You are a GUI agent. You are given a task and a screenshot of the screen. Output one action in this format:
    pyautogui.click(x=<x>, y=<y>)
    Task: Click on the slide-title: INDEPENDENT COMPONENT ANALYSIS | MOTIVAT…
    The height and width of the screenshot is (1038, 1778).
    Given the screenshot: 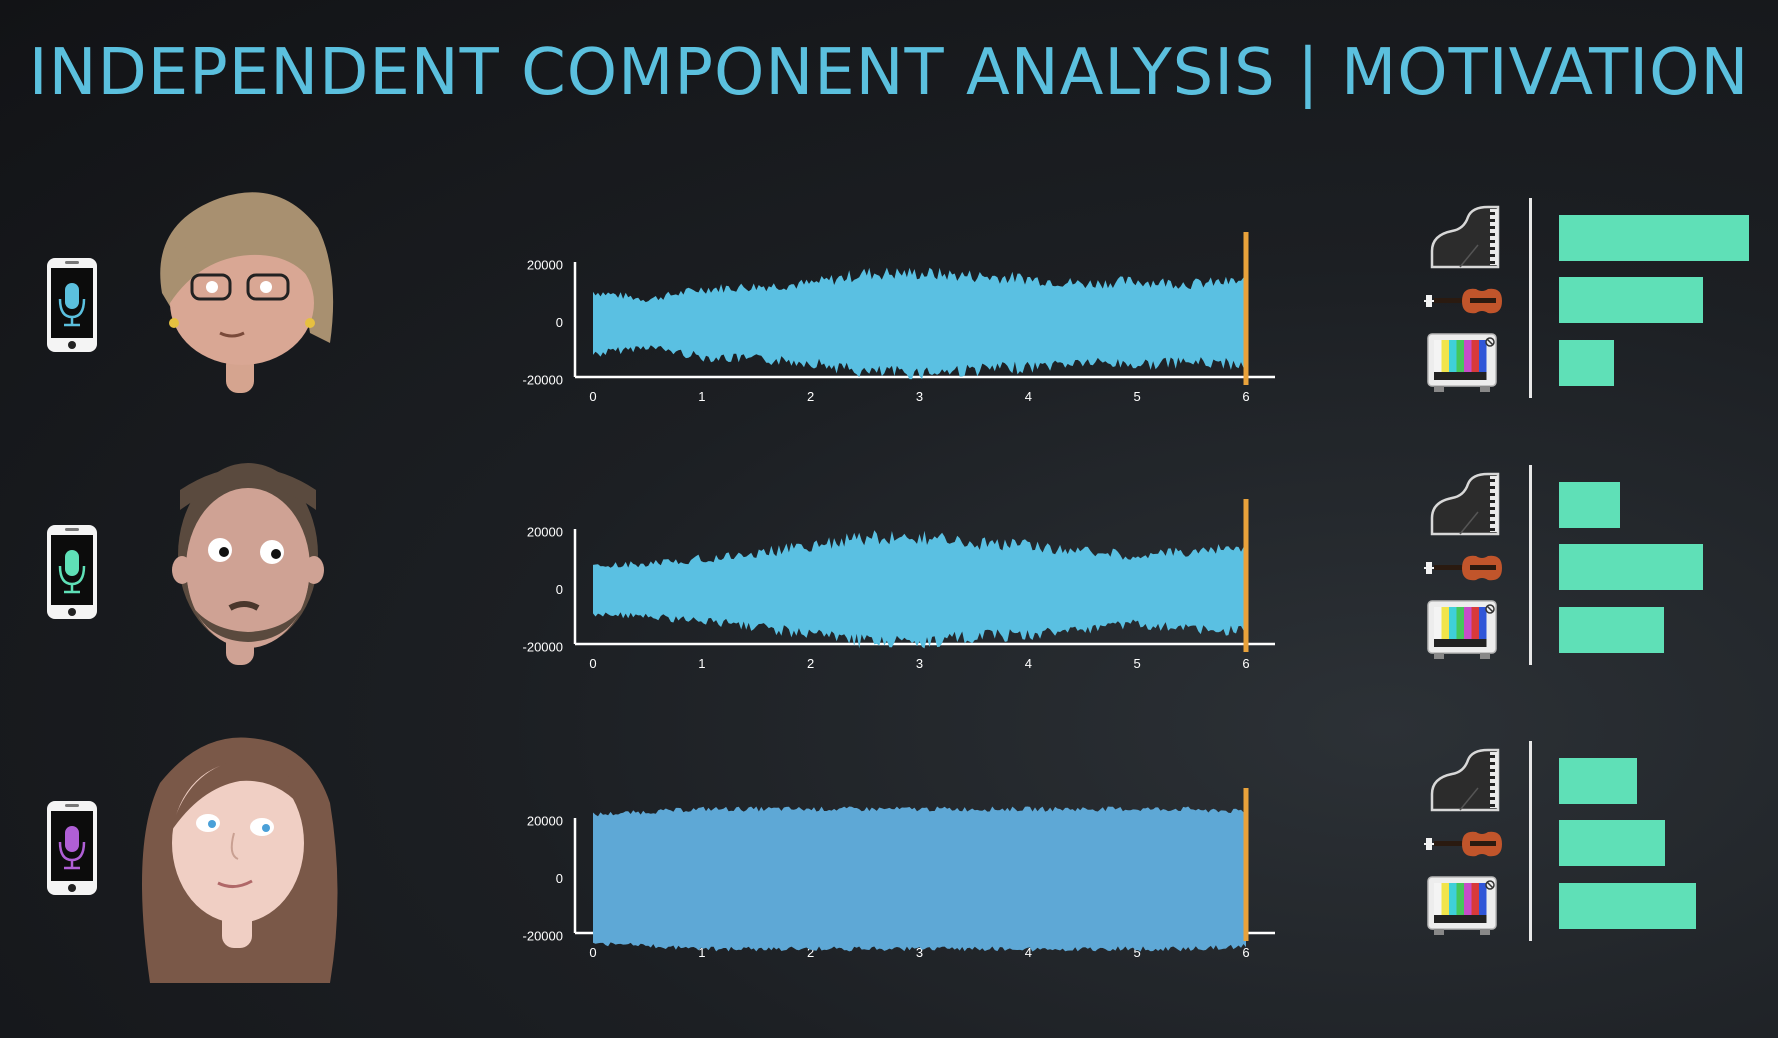 What is the action you would take?
    pyautogui.click(x=889, y=73)
    